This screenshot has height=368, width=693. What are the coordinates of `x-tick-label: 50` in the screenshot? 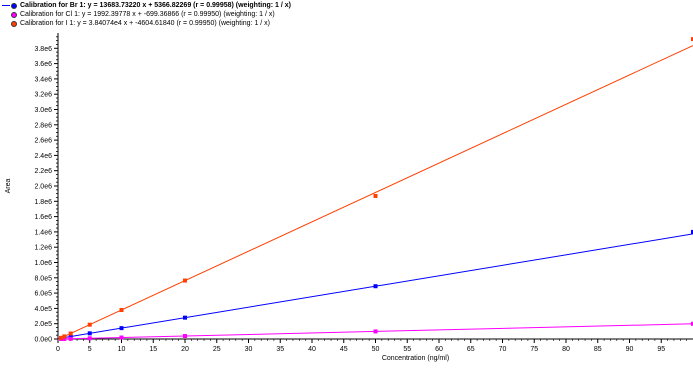 It's located at (376, 349).